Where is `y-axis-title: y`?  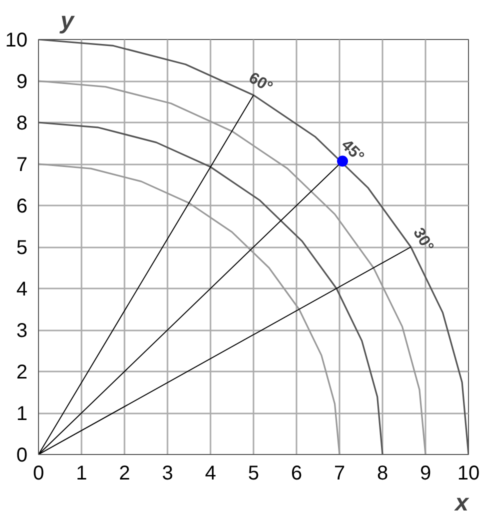
y-axis-title: y is located at coordinates (68, 21).